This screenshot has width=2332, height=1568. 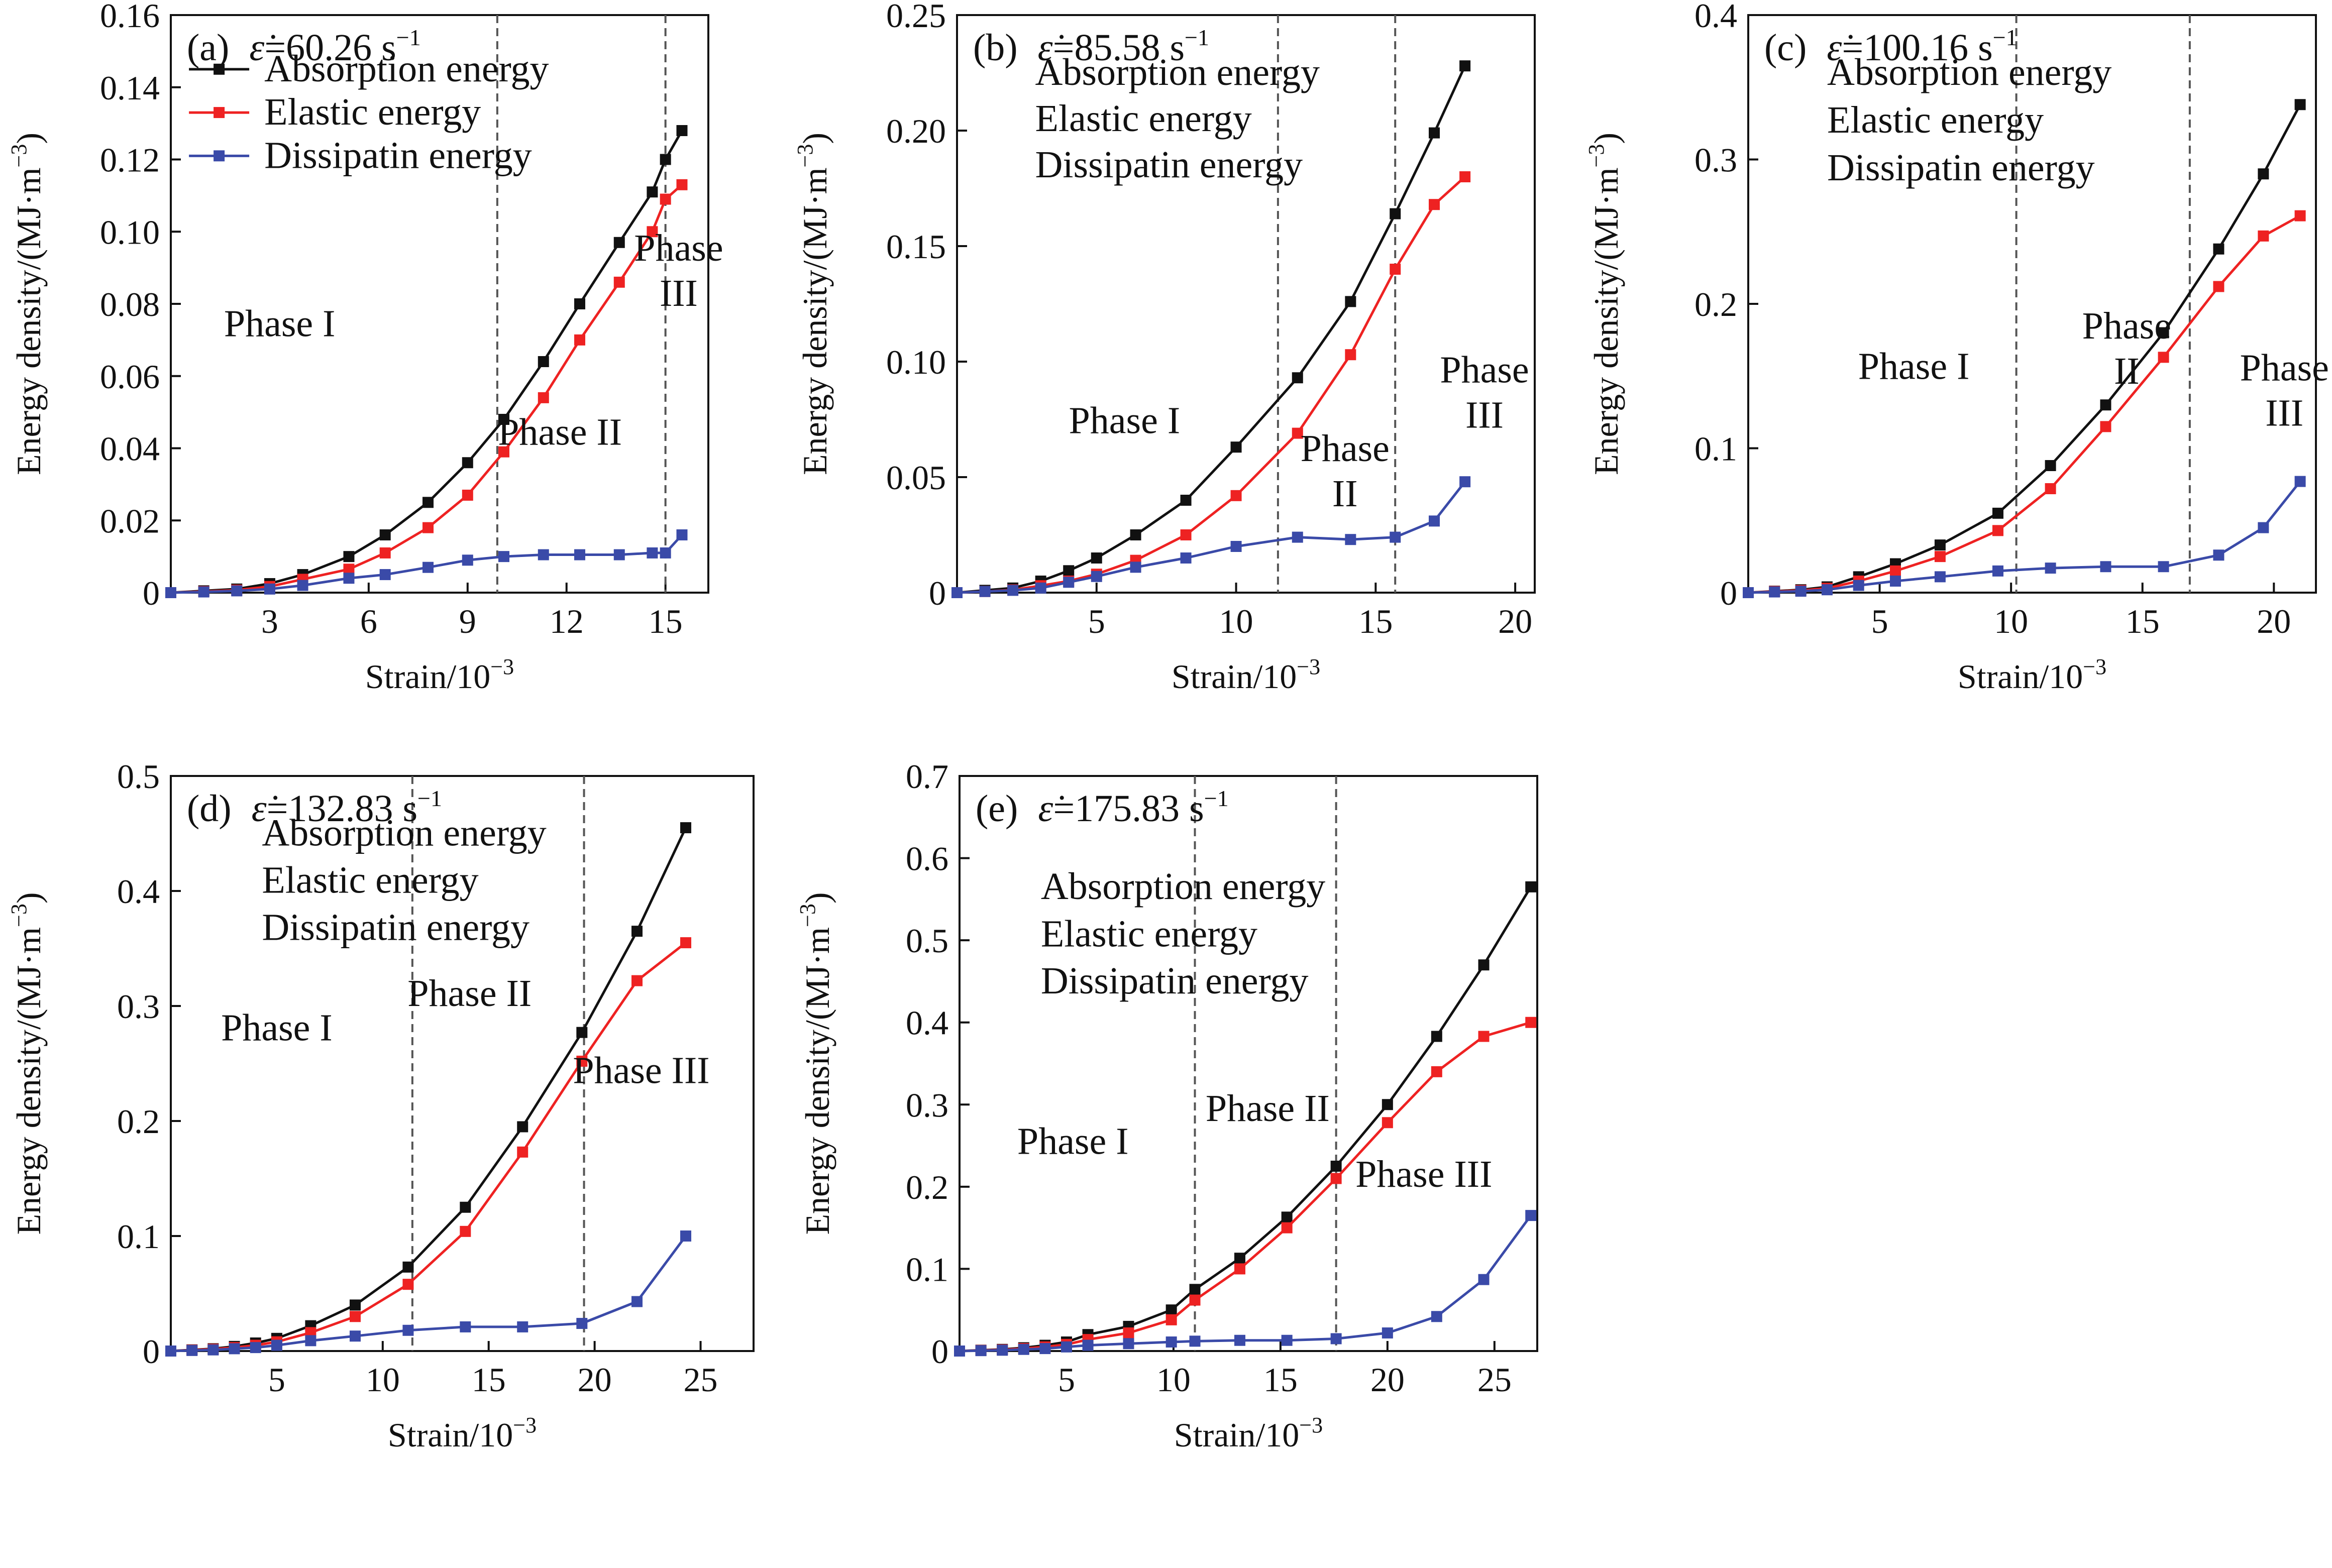 I want to click on y-tick-label: 0.06, so click(x=130, y=377).